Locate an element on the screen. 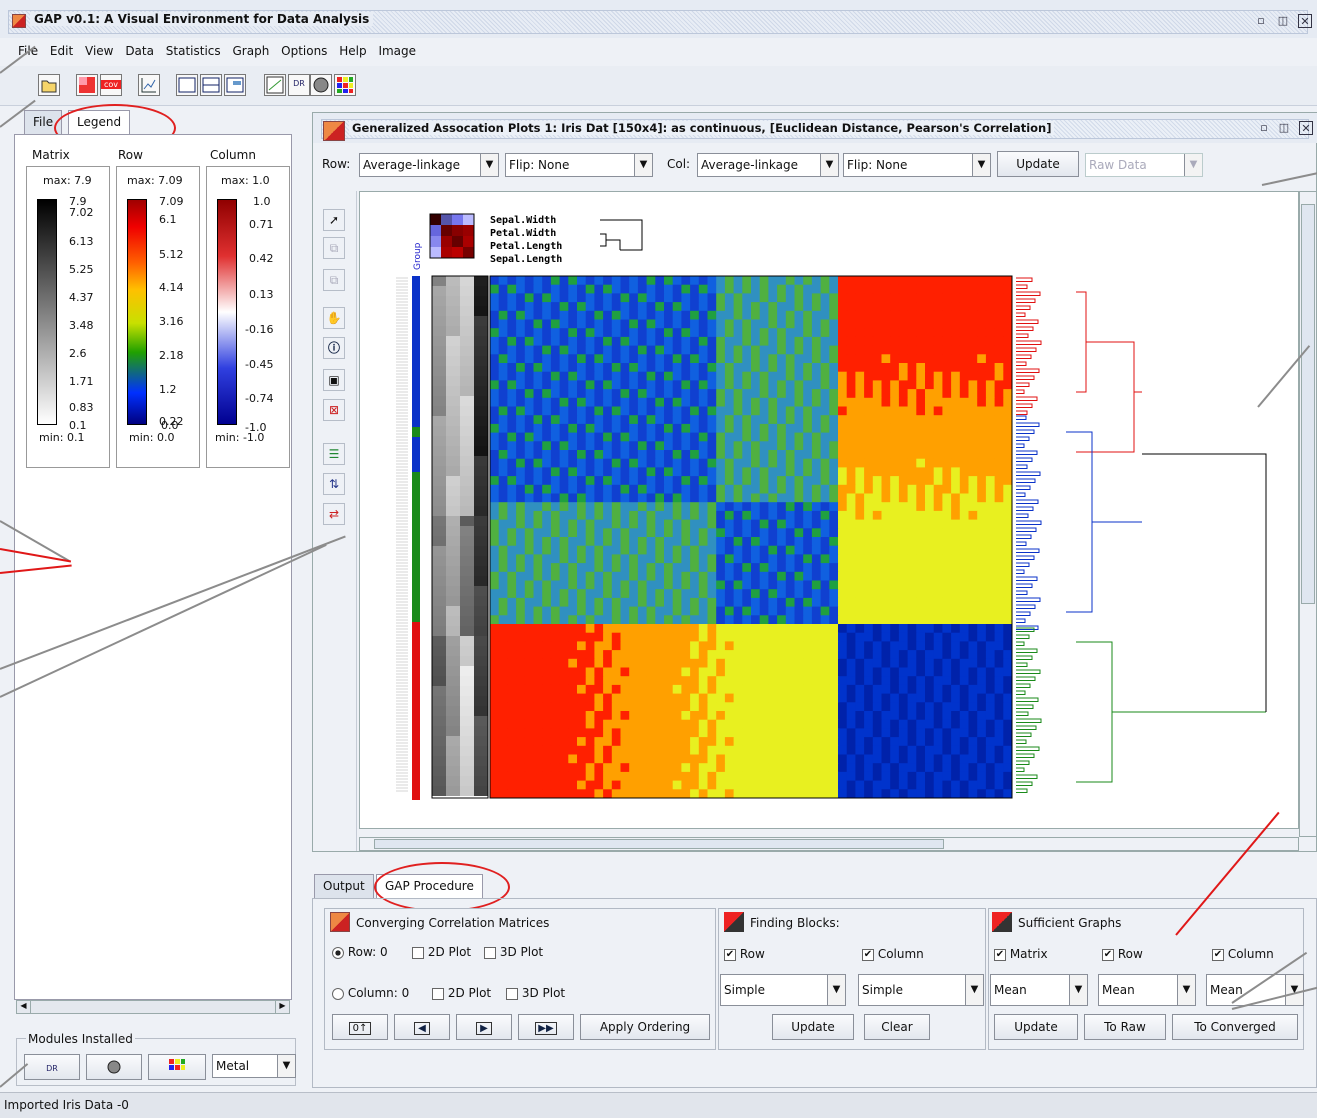 The image size is (1317, 1118). plot-vscrollbar is located at coordinates (1308, 514).